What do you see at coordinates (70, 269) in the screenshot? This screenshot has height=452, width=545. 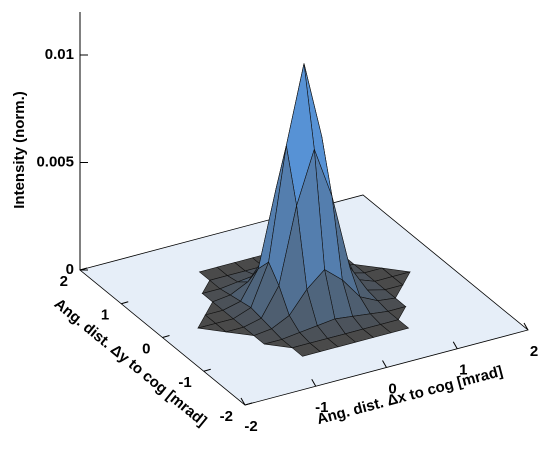 I see `z-tick-label: 0` at bounding box center [70, 269].